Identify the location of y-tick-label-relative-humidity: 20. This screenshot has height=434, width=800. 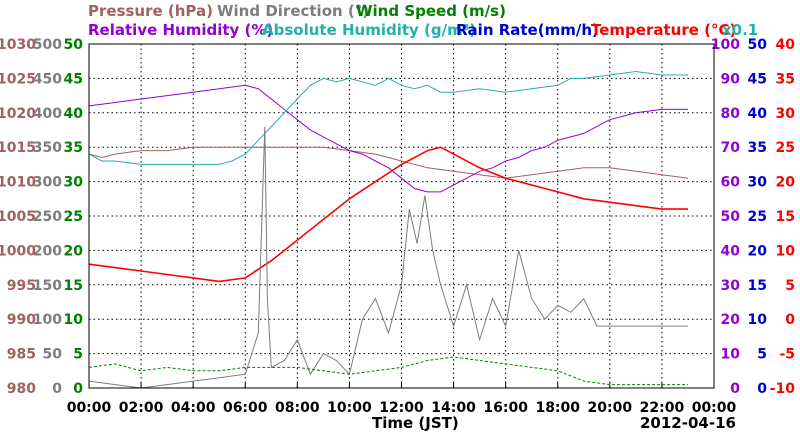
(731, 320).